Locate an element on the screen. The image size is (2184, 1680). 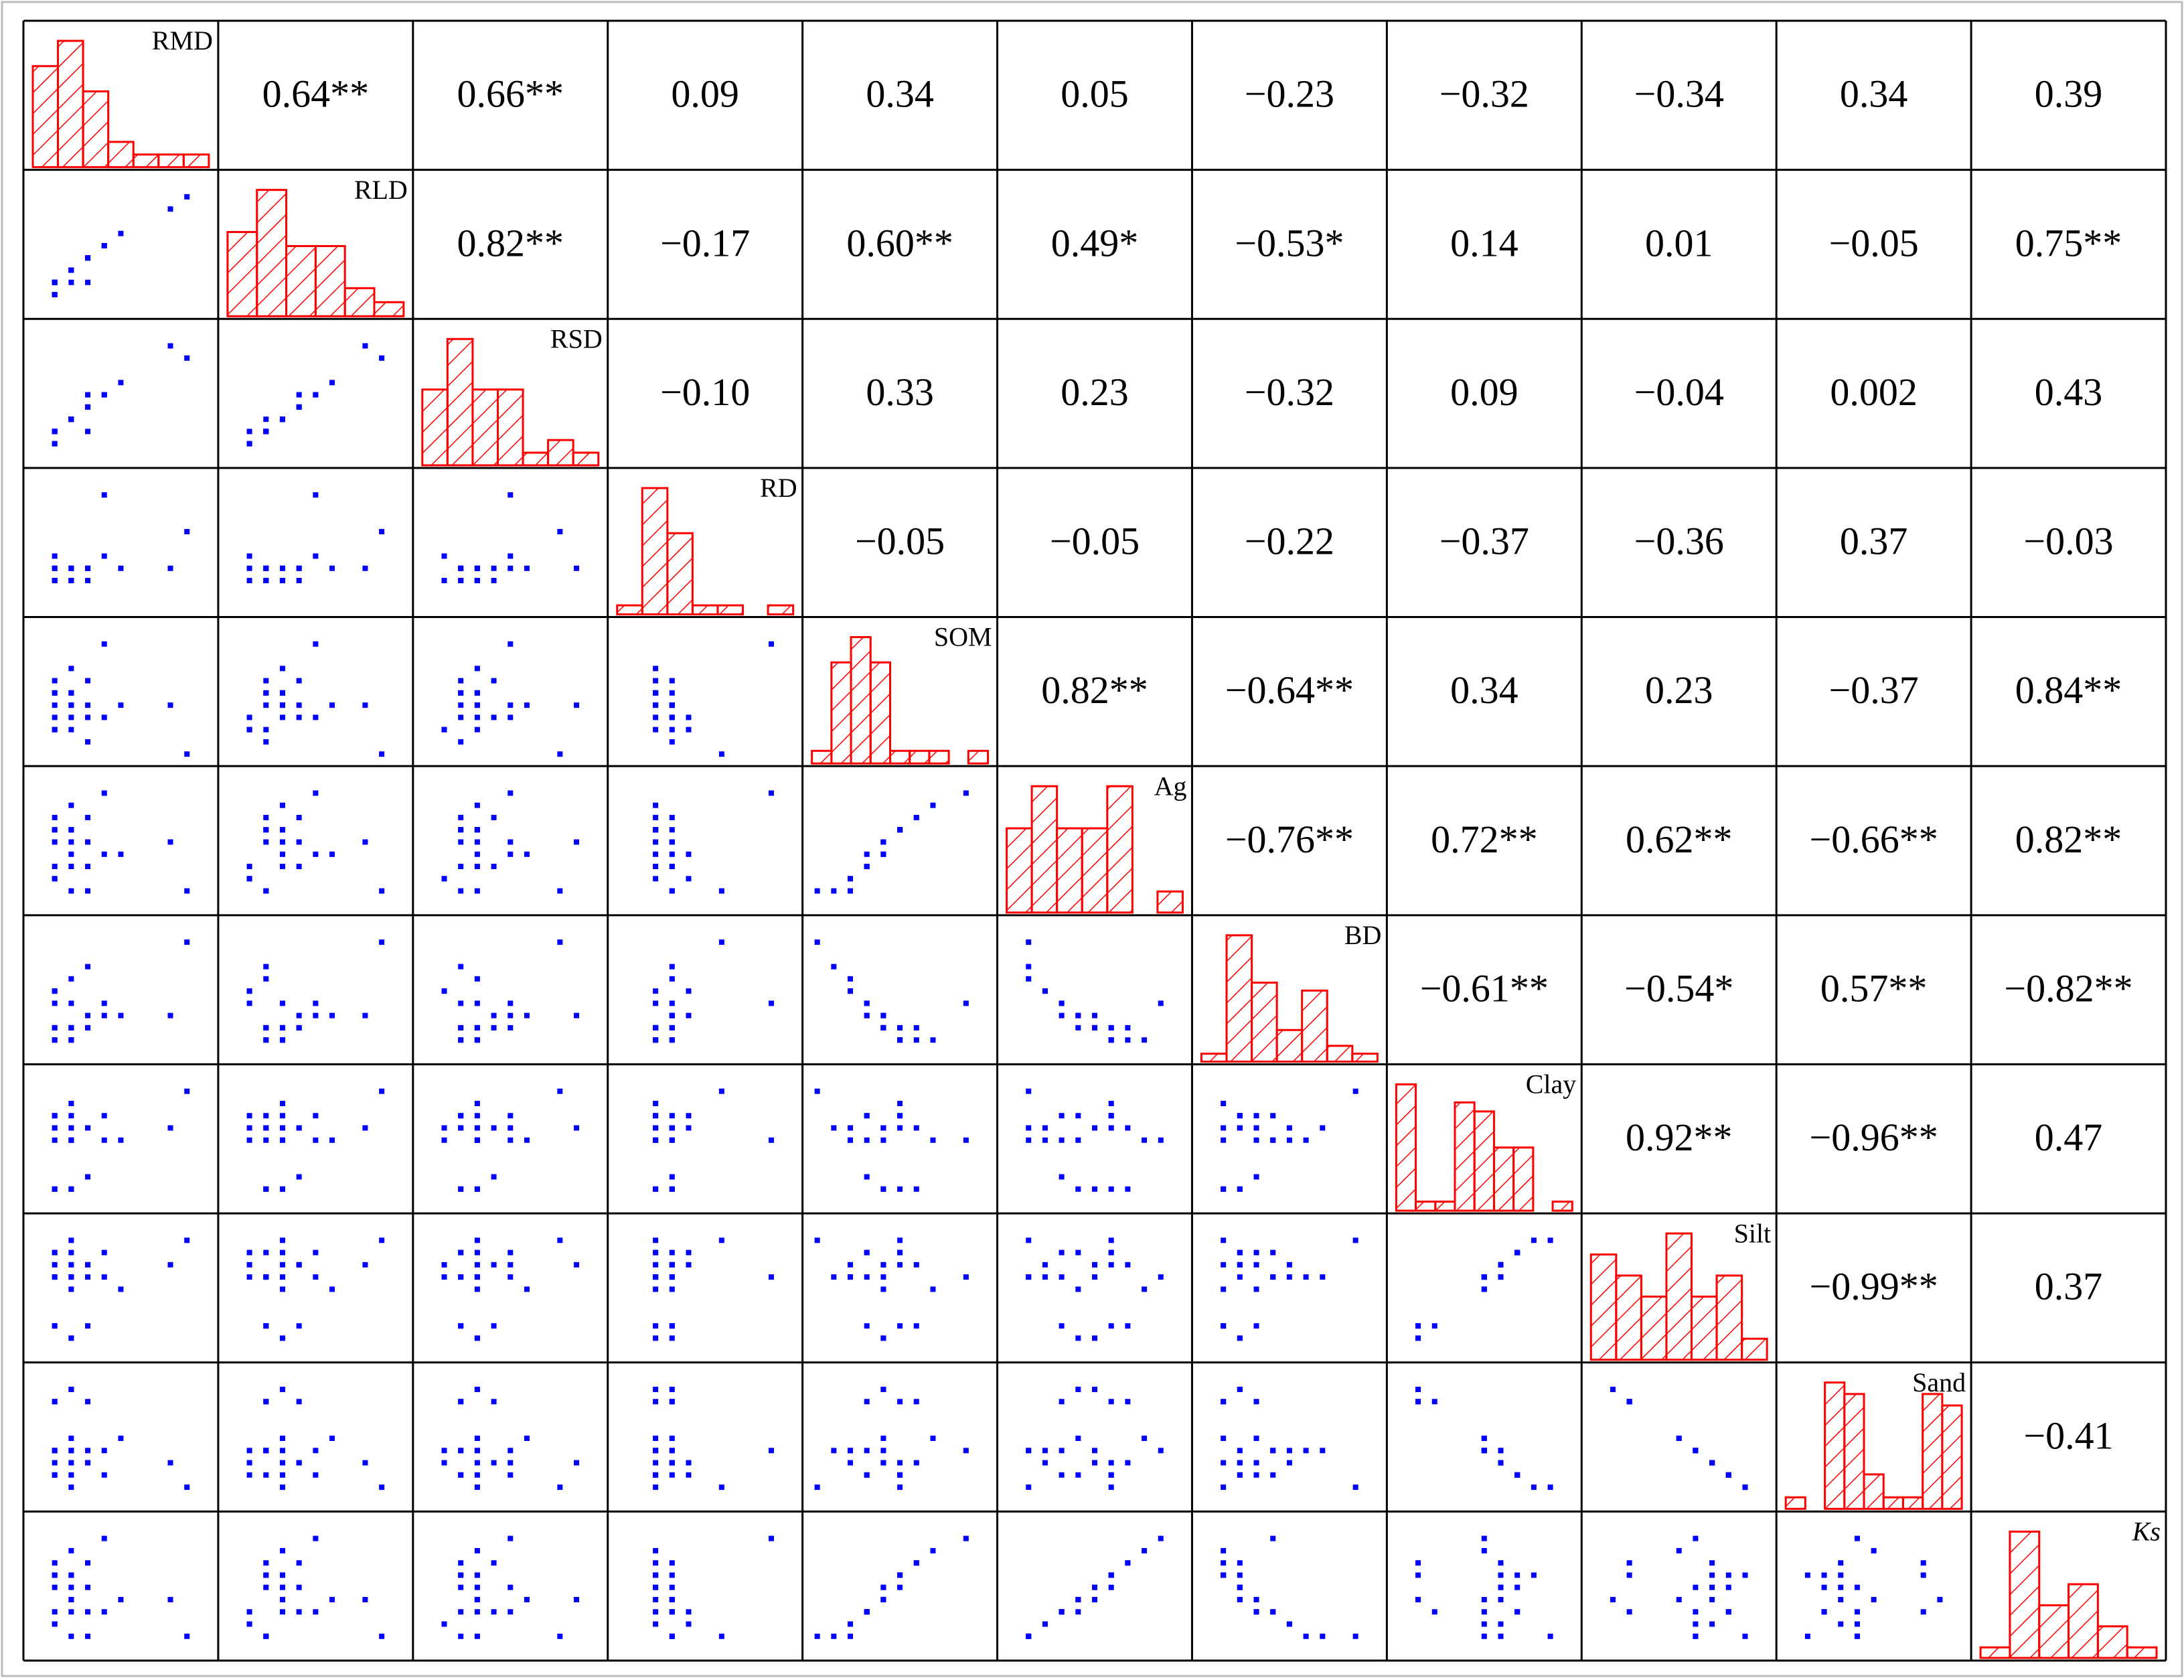
correlation-value: −0.61** is located at coordinates (1485, 988).